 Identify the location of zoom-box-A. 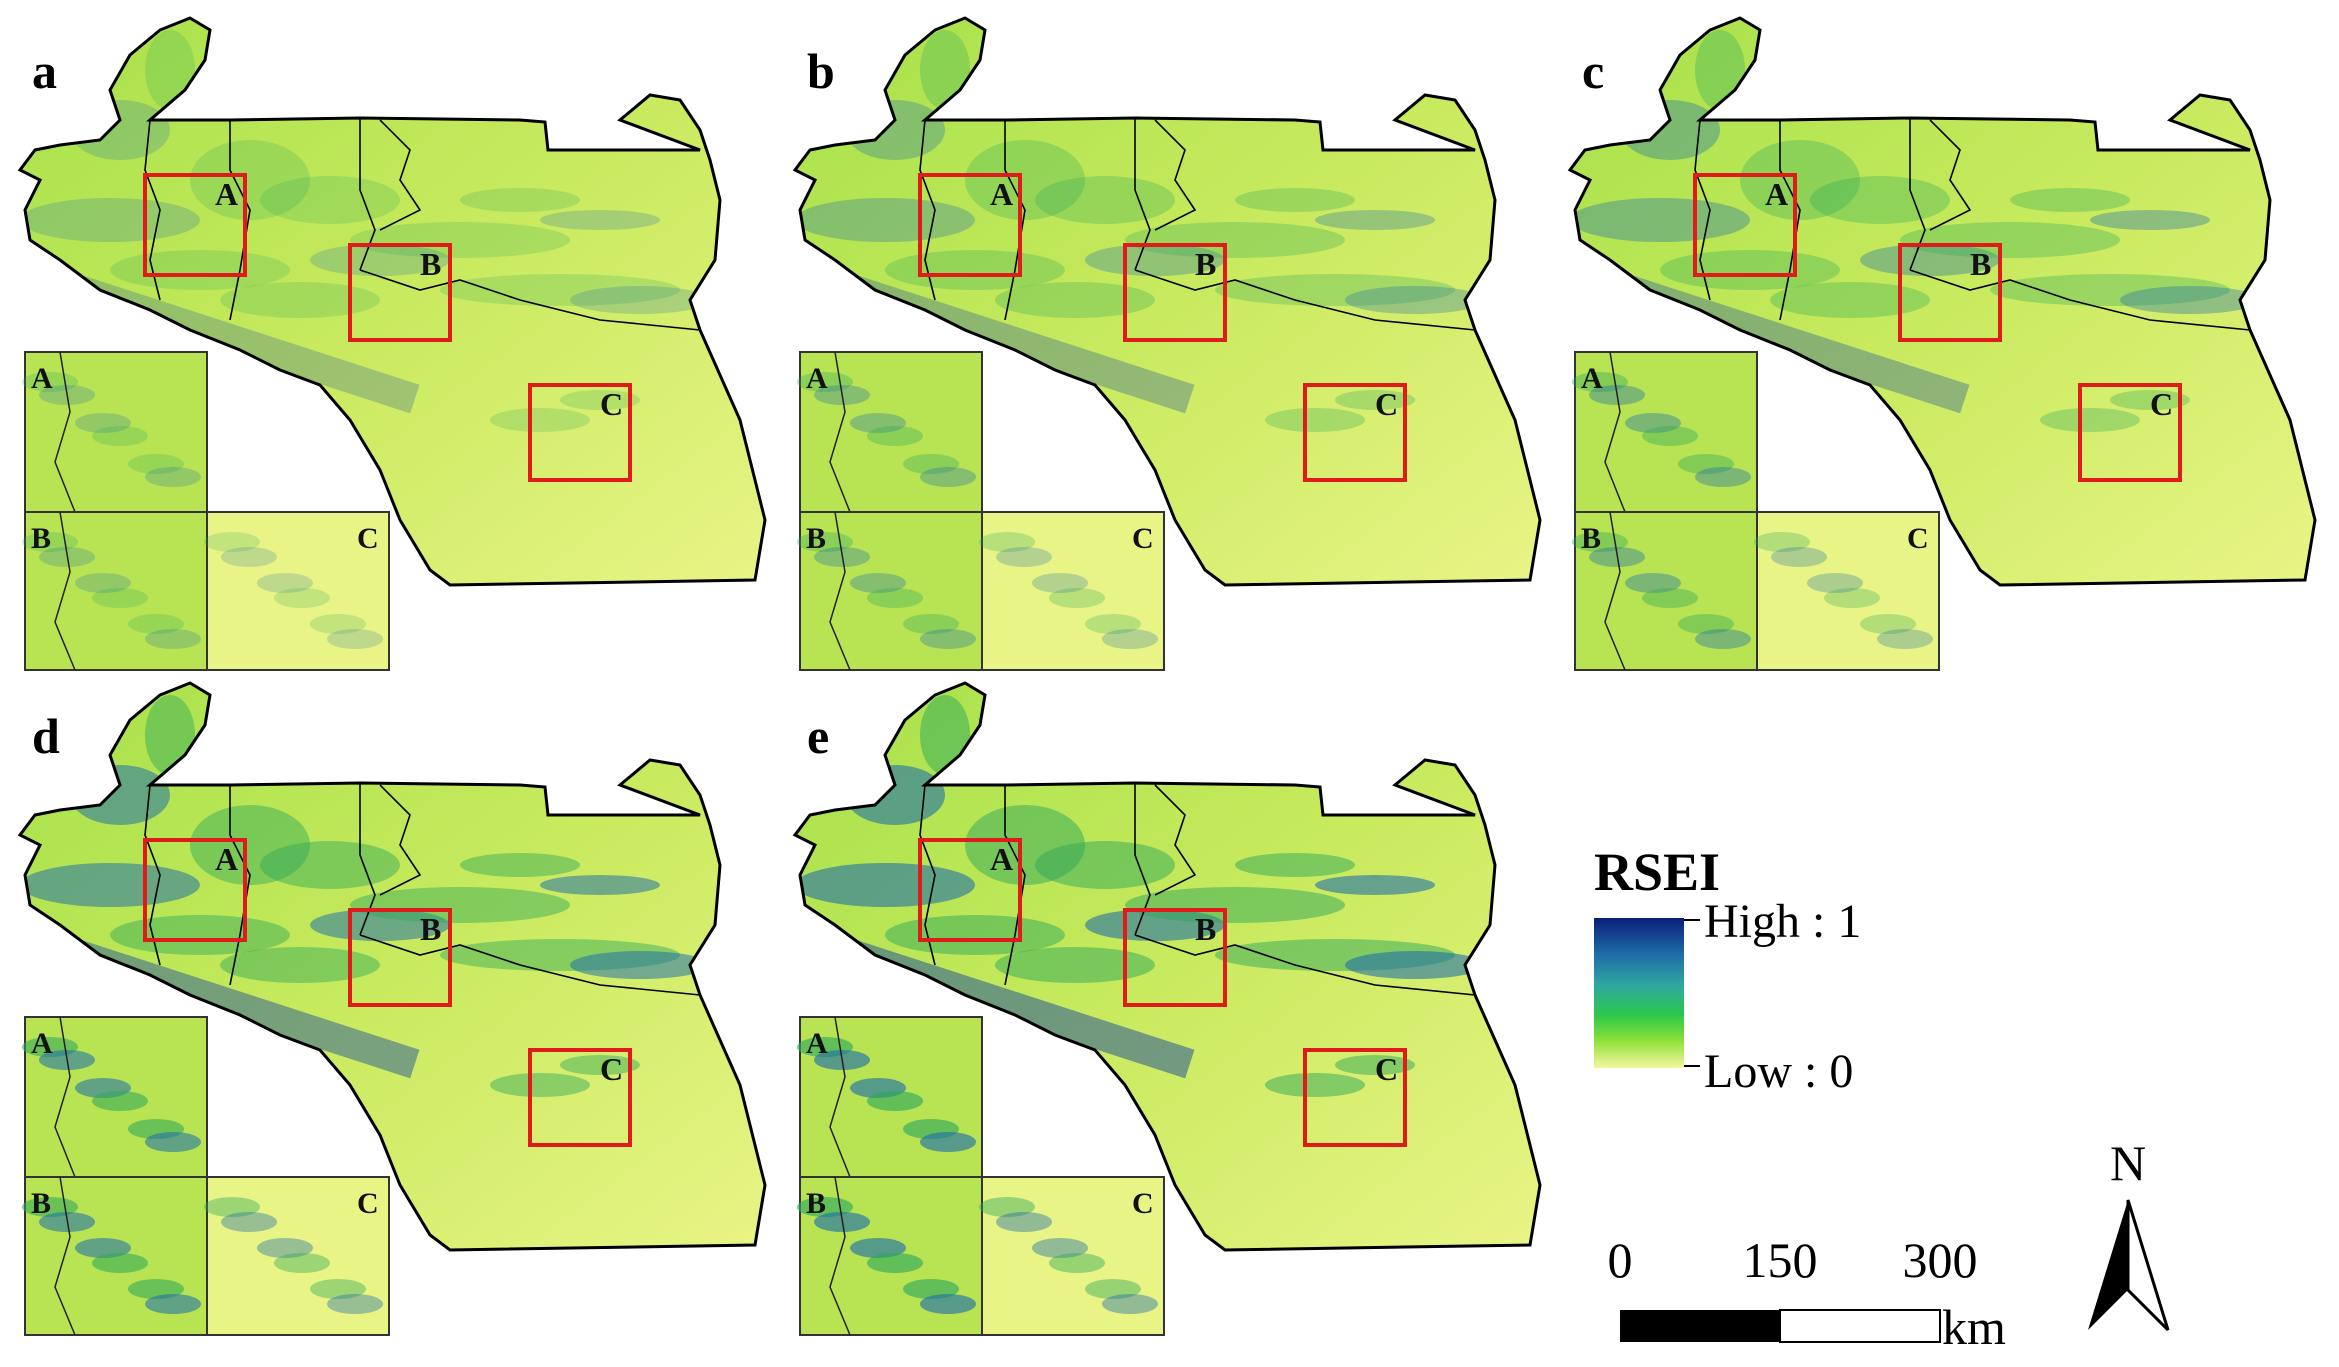
(1745, 225).